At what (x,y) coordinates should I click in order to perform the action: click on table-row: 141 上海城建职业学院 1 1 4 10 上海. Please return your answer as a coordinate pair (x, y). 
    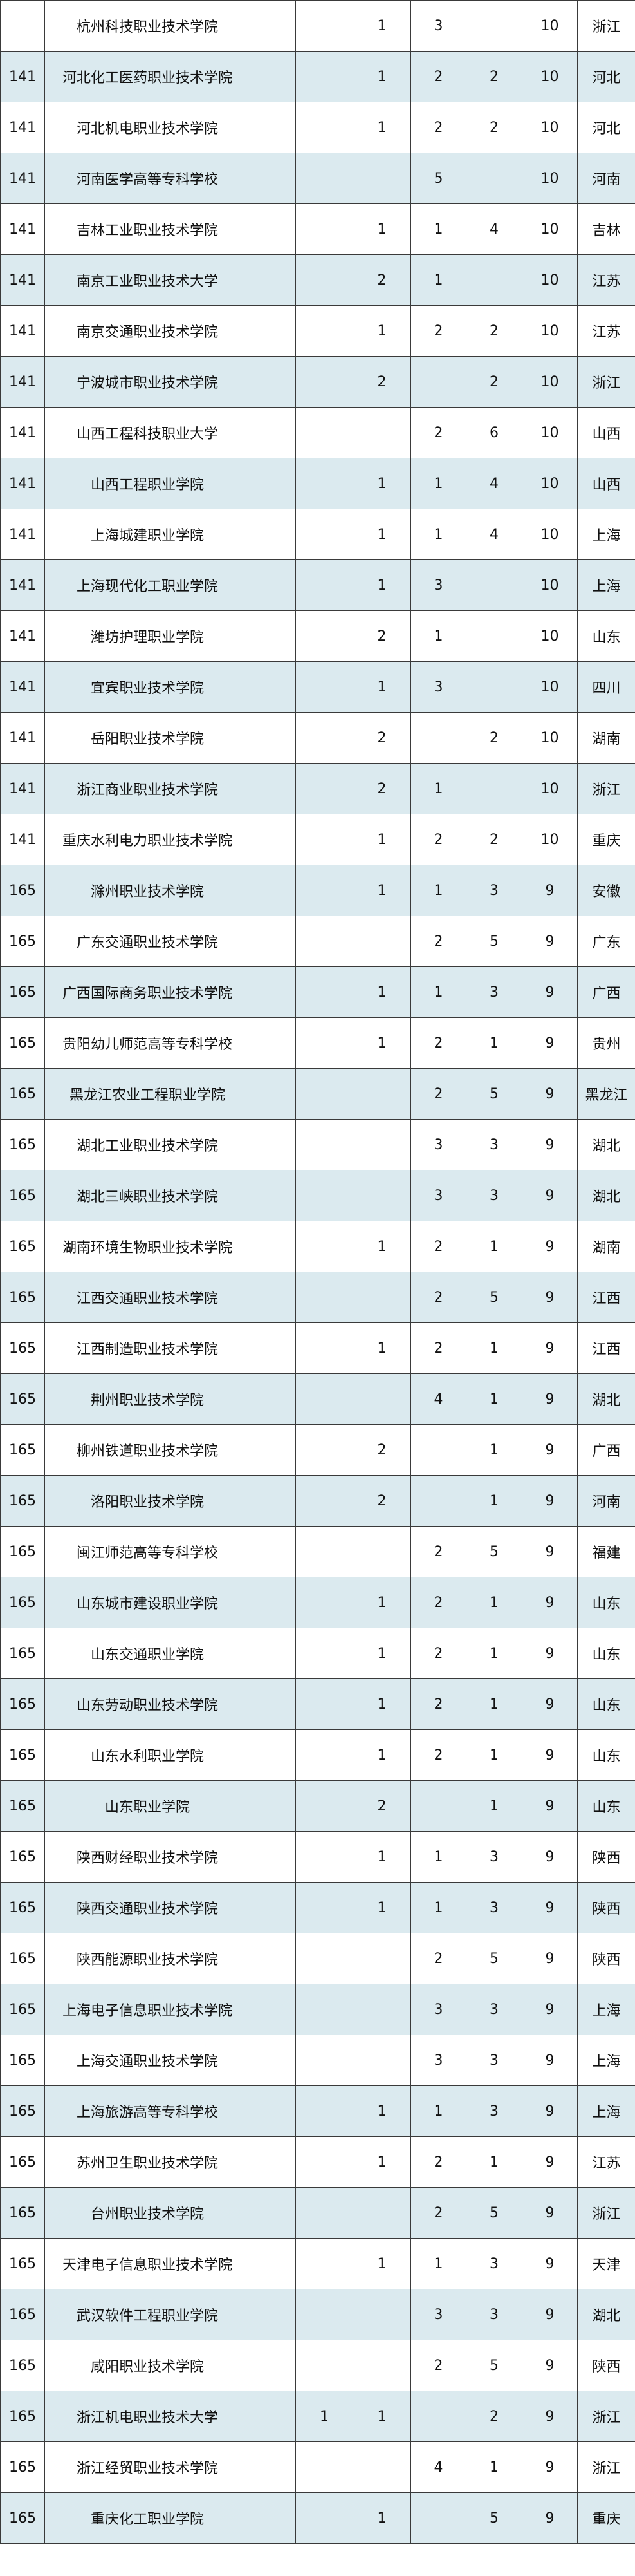
    Looking at the image, I should click on (317, 534).